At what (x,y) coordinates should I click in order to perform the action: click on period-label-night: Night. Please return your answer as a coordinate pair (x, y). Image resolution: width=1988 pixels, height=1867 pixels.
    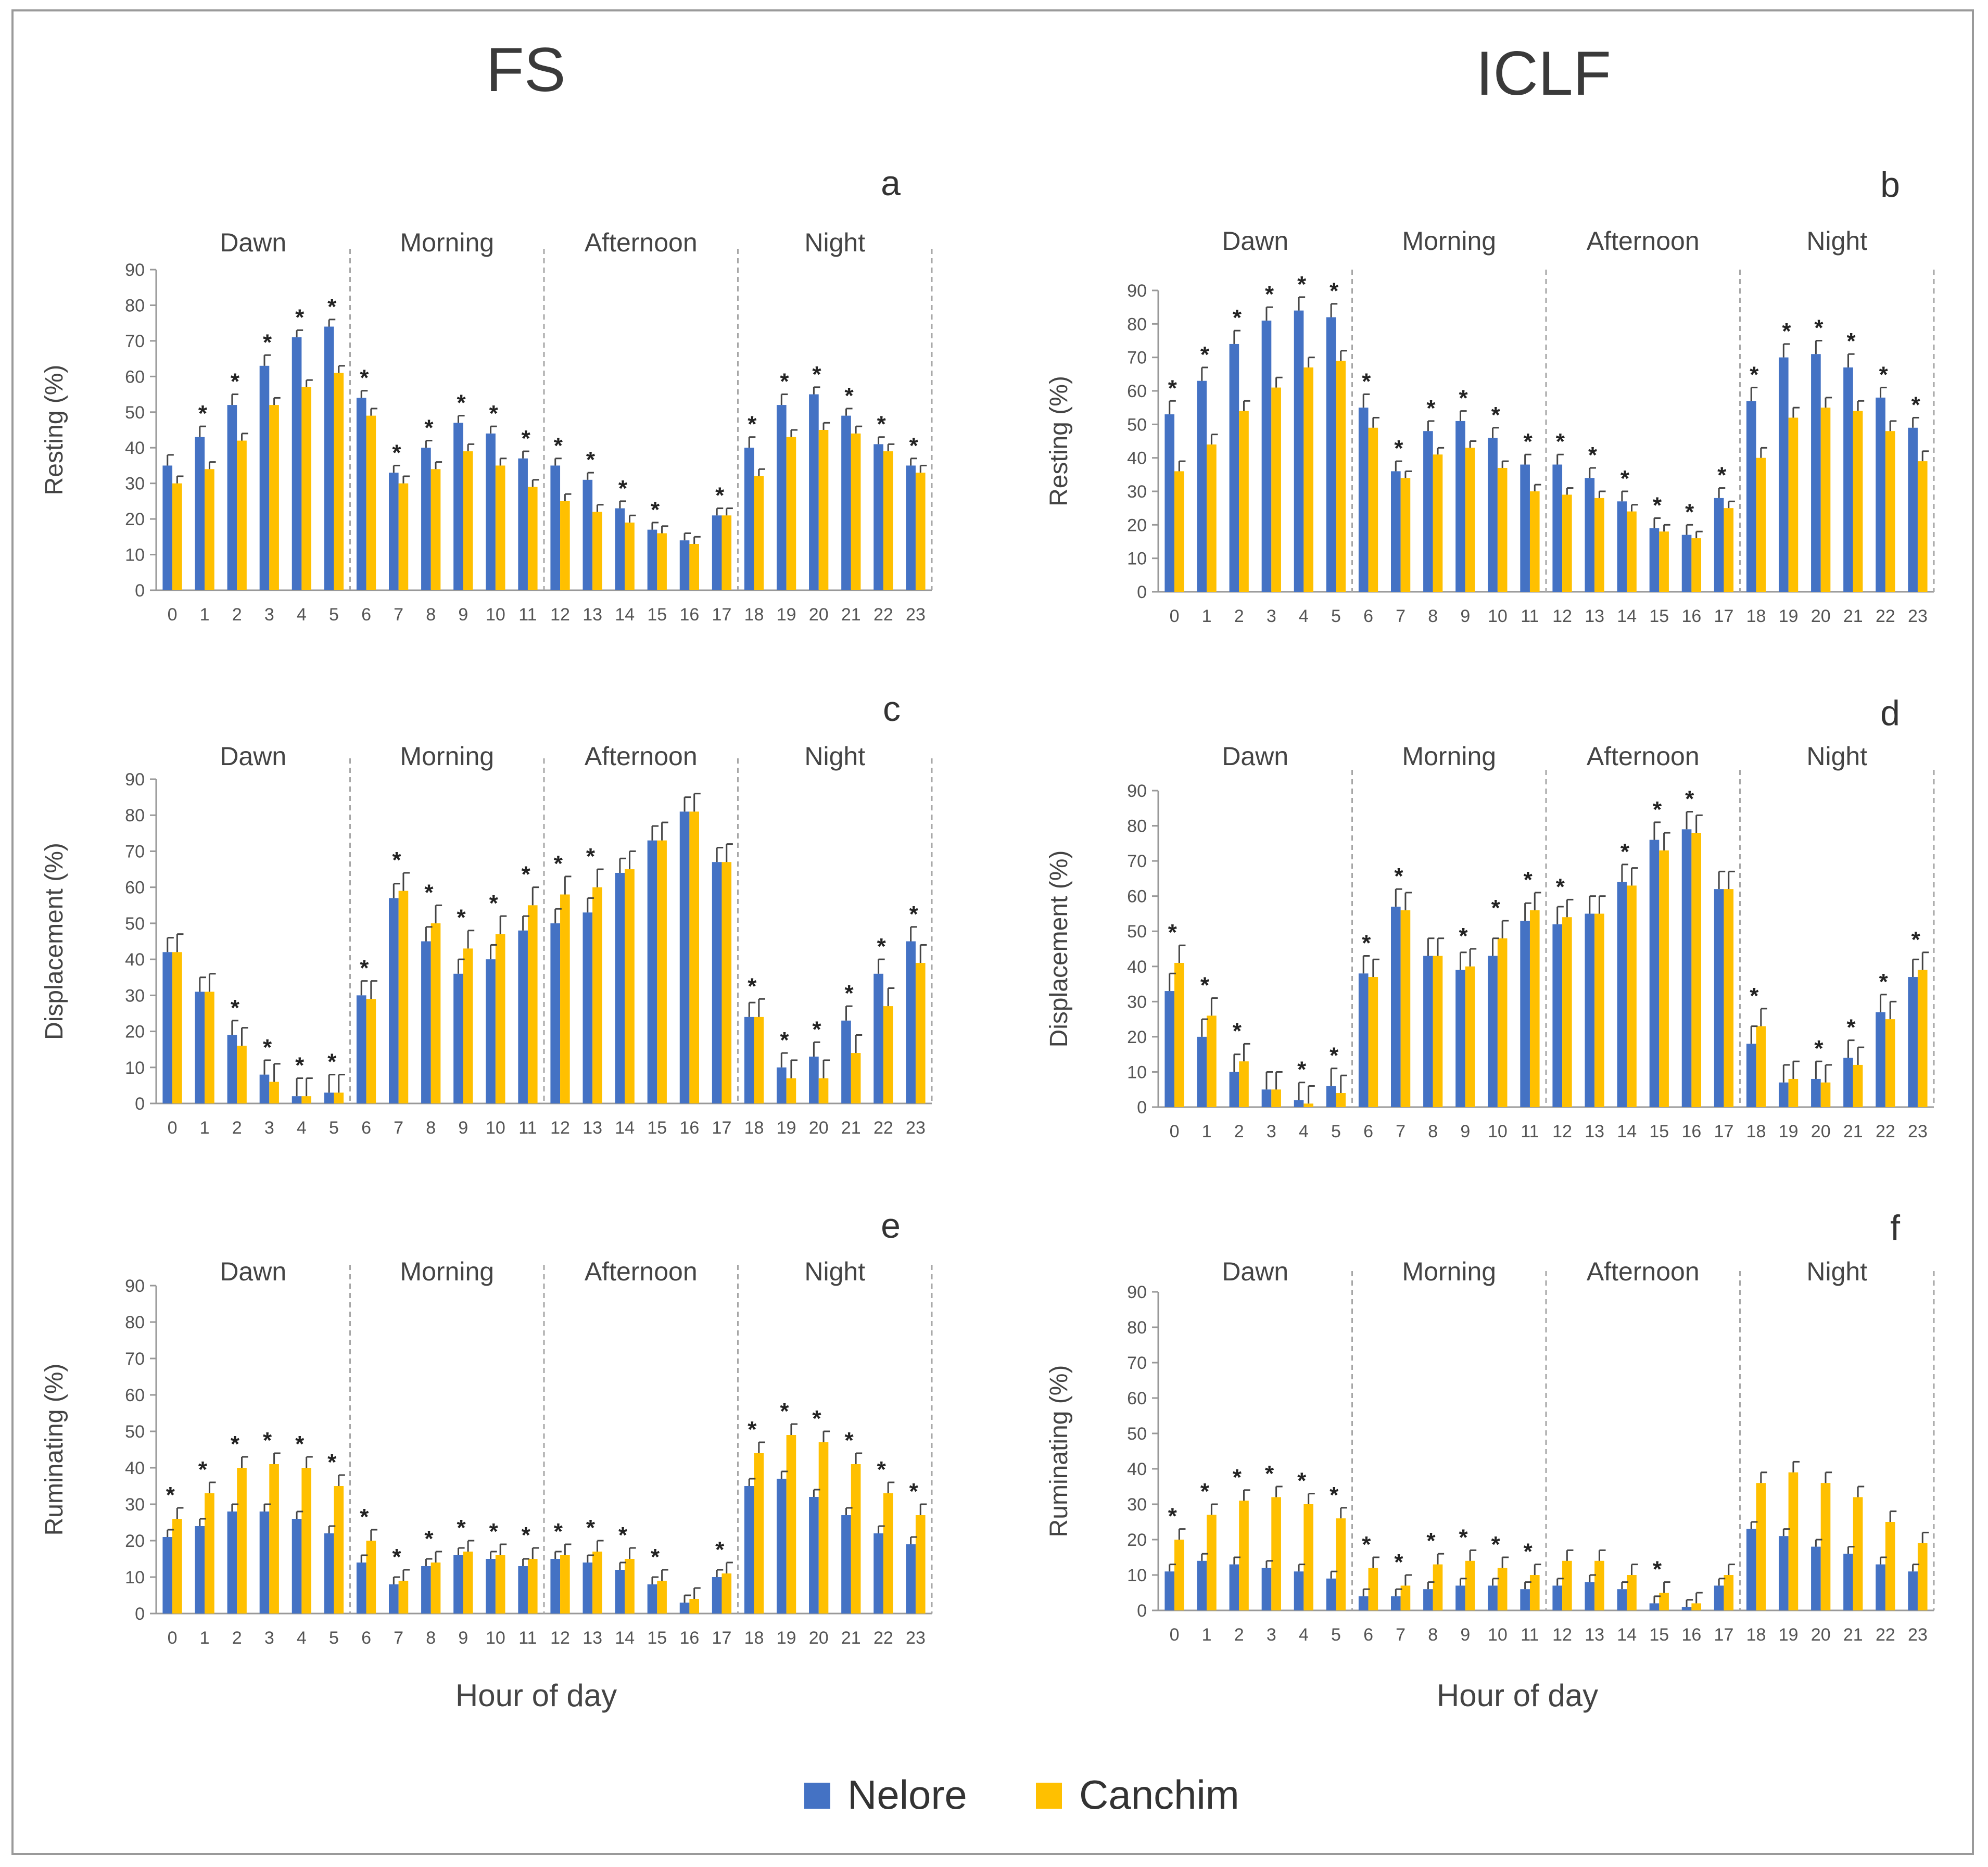
    Looking at the image, I should click on (834, 242).